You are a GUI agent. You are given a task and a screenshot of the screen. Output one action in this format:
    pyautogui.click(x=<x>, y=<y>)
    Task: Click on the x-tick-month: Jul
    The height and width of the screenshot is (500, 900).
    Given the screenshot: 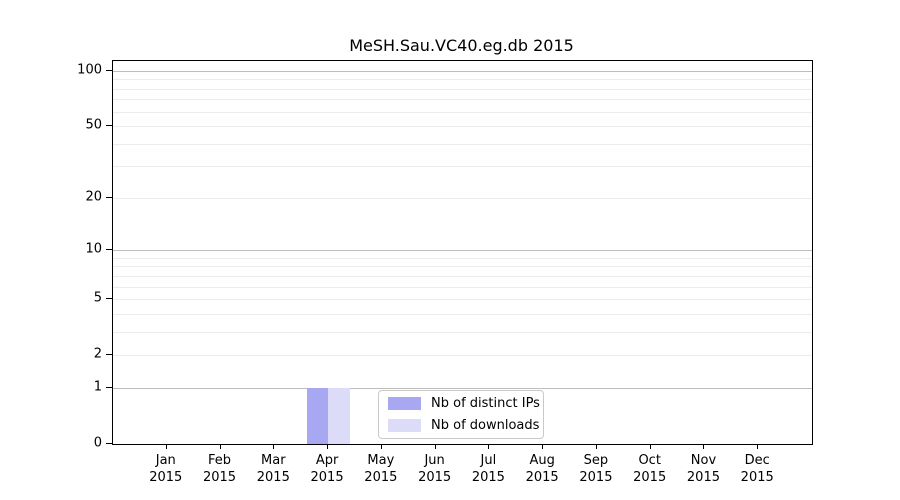 What is the action you would take?
    pyautogui.click(x=488, y=460)
    